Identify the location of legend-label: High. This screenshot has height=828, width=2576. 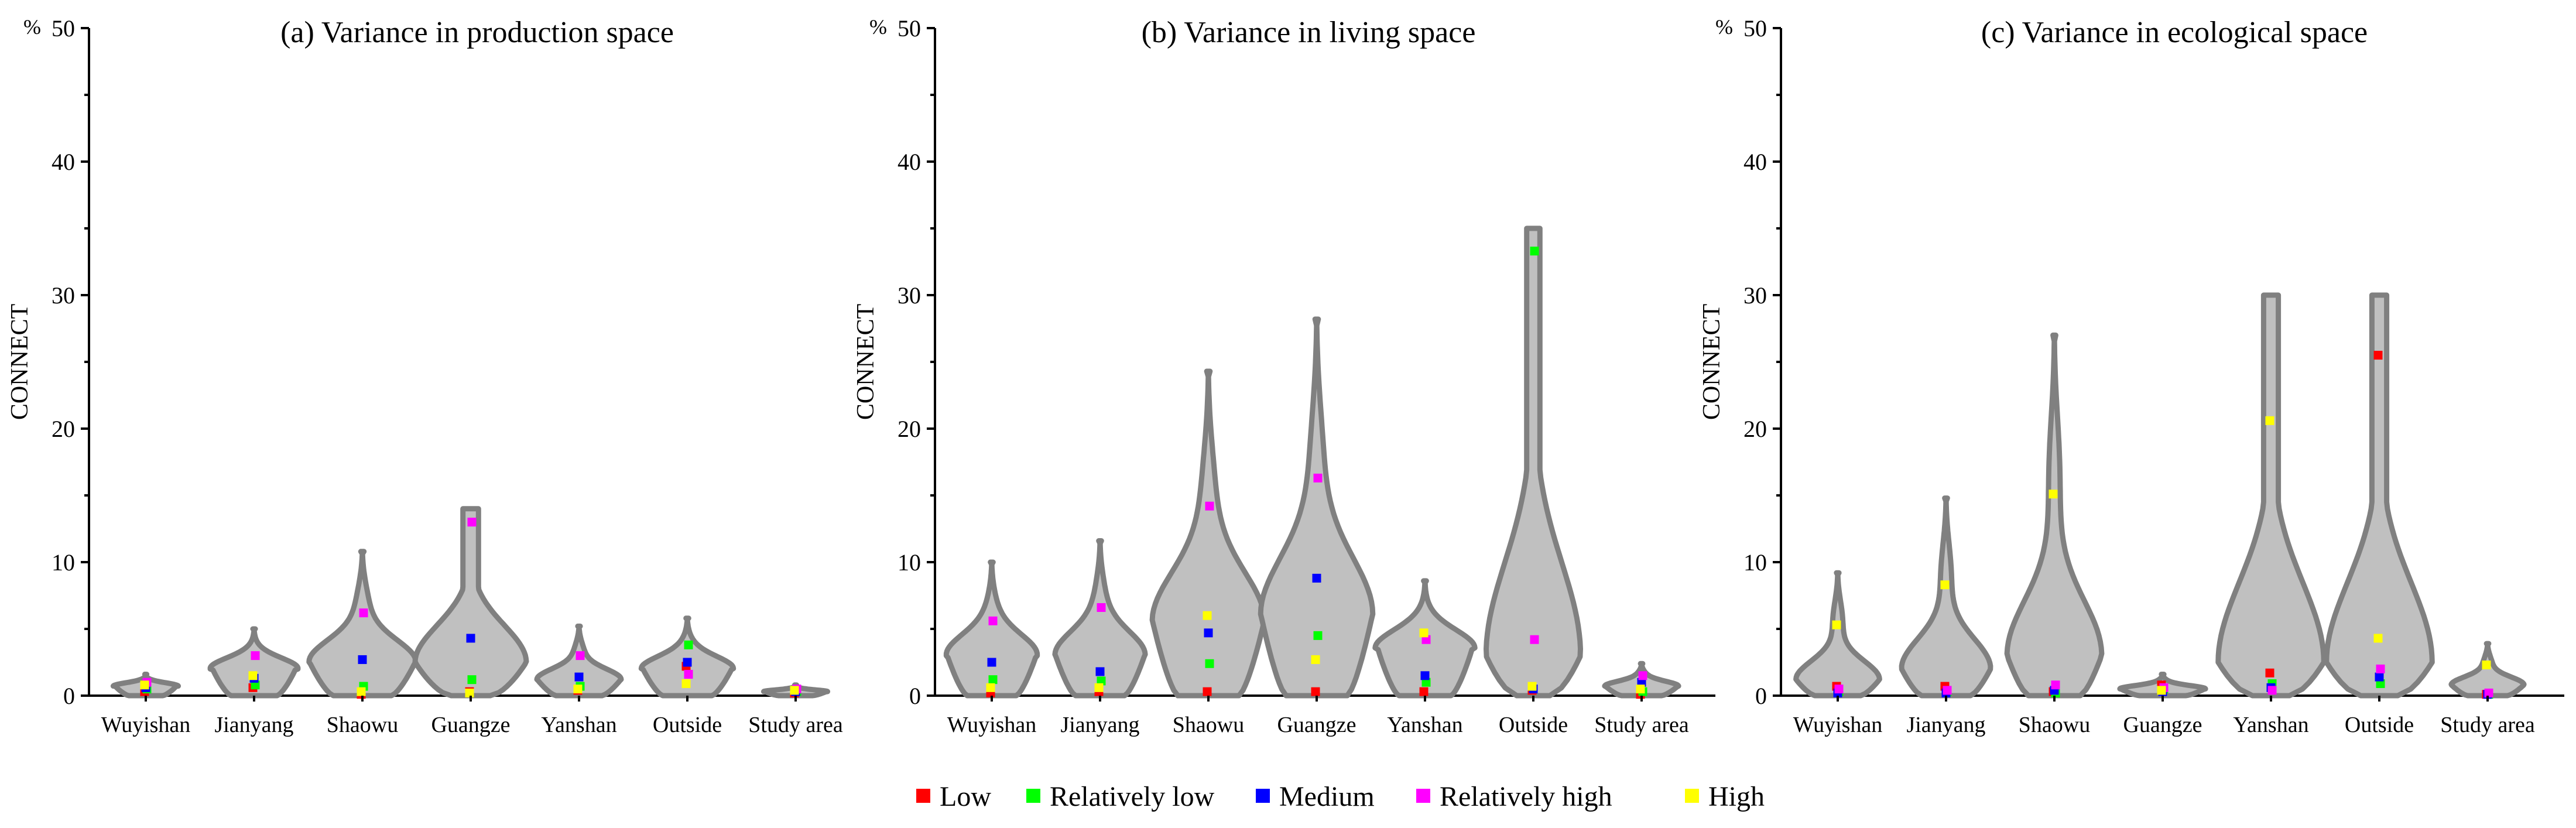
(1736, 796).